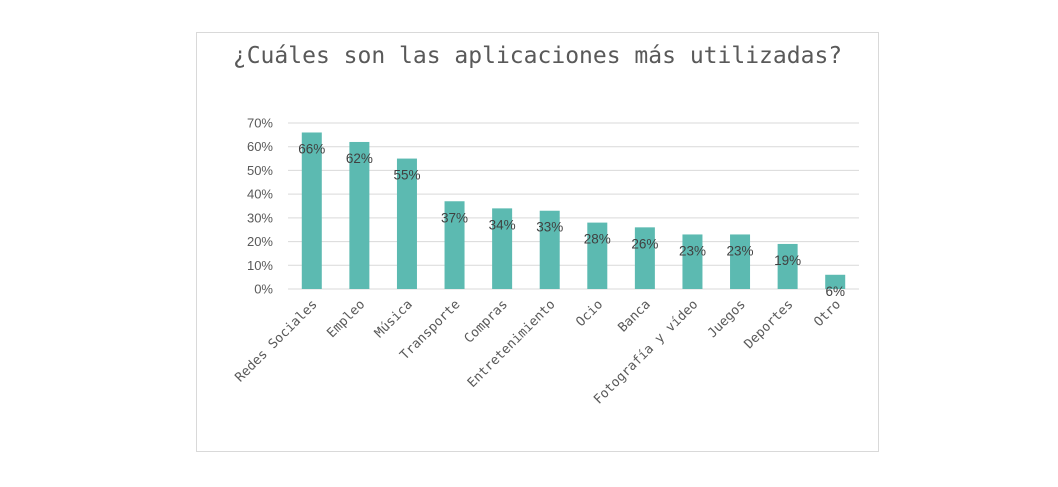 The image size is (1058, 487). What do you see at coordinates (406, 175) in the screenshot?
I see `data-label: 55%` at bounding box center [406, 175].